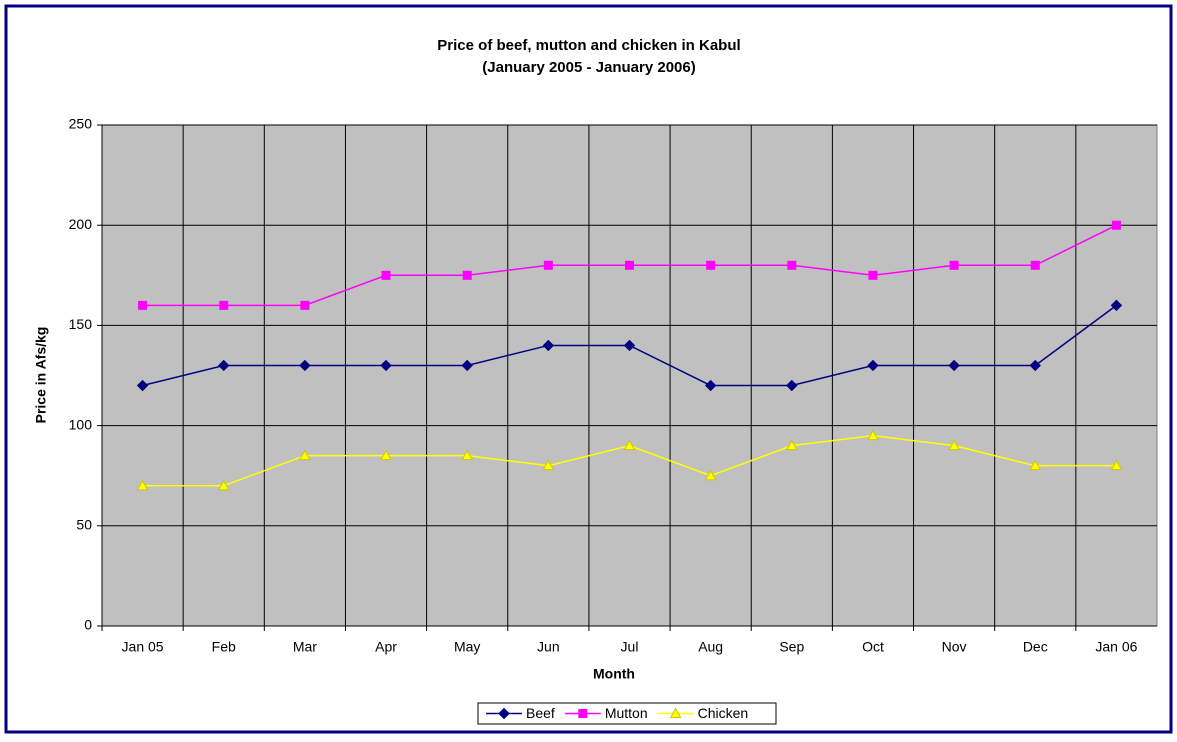  What do you see at coordinates (224, 647) in the screenshot?
I see `x-tick-label: Feb` at bounding box center [224, 647].